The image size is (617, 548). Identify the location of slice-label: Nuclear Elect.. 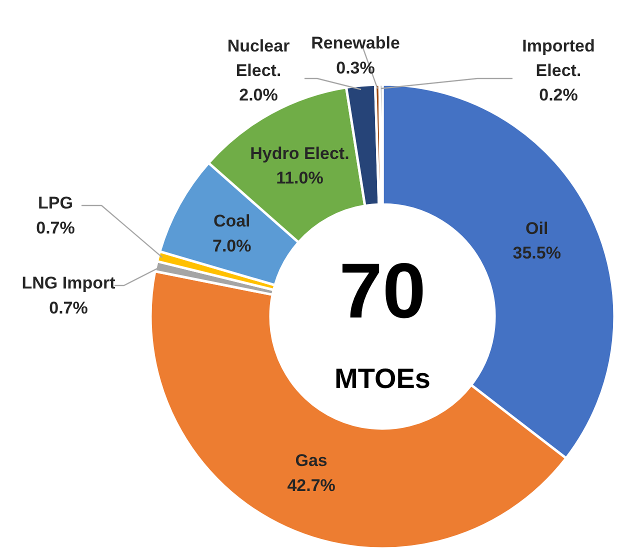
(258, 58).